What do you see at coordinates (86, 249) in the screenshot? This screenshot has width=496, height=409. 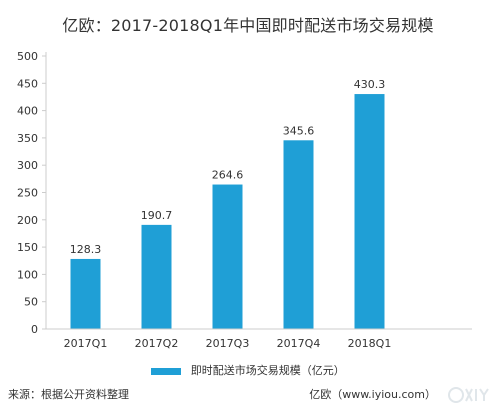 I see `data-label: 128.3` at bounding box center [86, 249].